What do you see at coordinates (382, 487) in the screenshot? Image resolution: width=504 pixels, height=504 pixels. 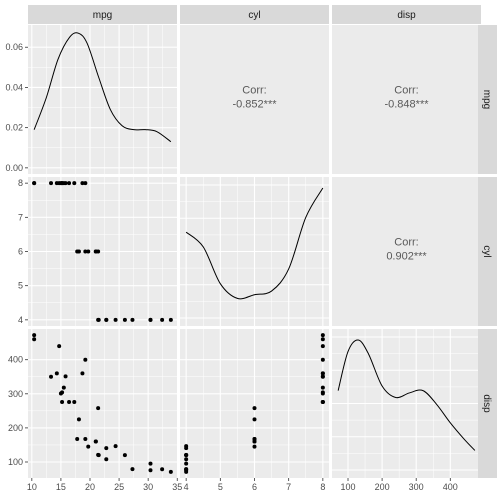 I see `x-tick-label-disp: 200` at bounding box center [382, 487].